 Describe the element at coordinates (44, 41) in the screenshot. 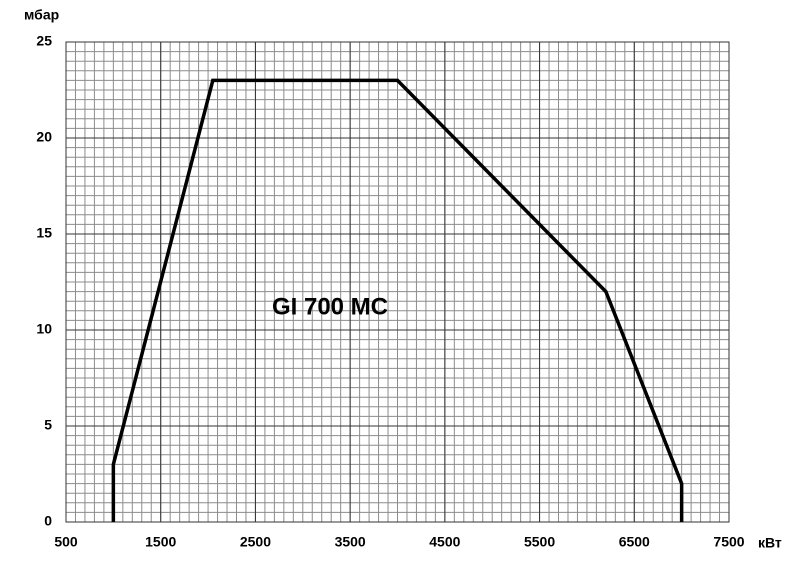

I see `y-tick-label: 25` at that location.